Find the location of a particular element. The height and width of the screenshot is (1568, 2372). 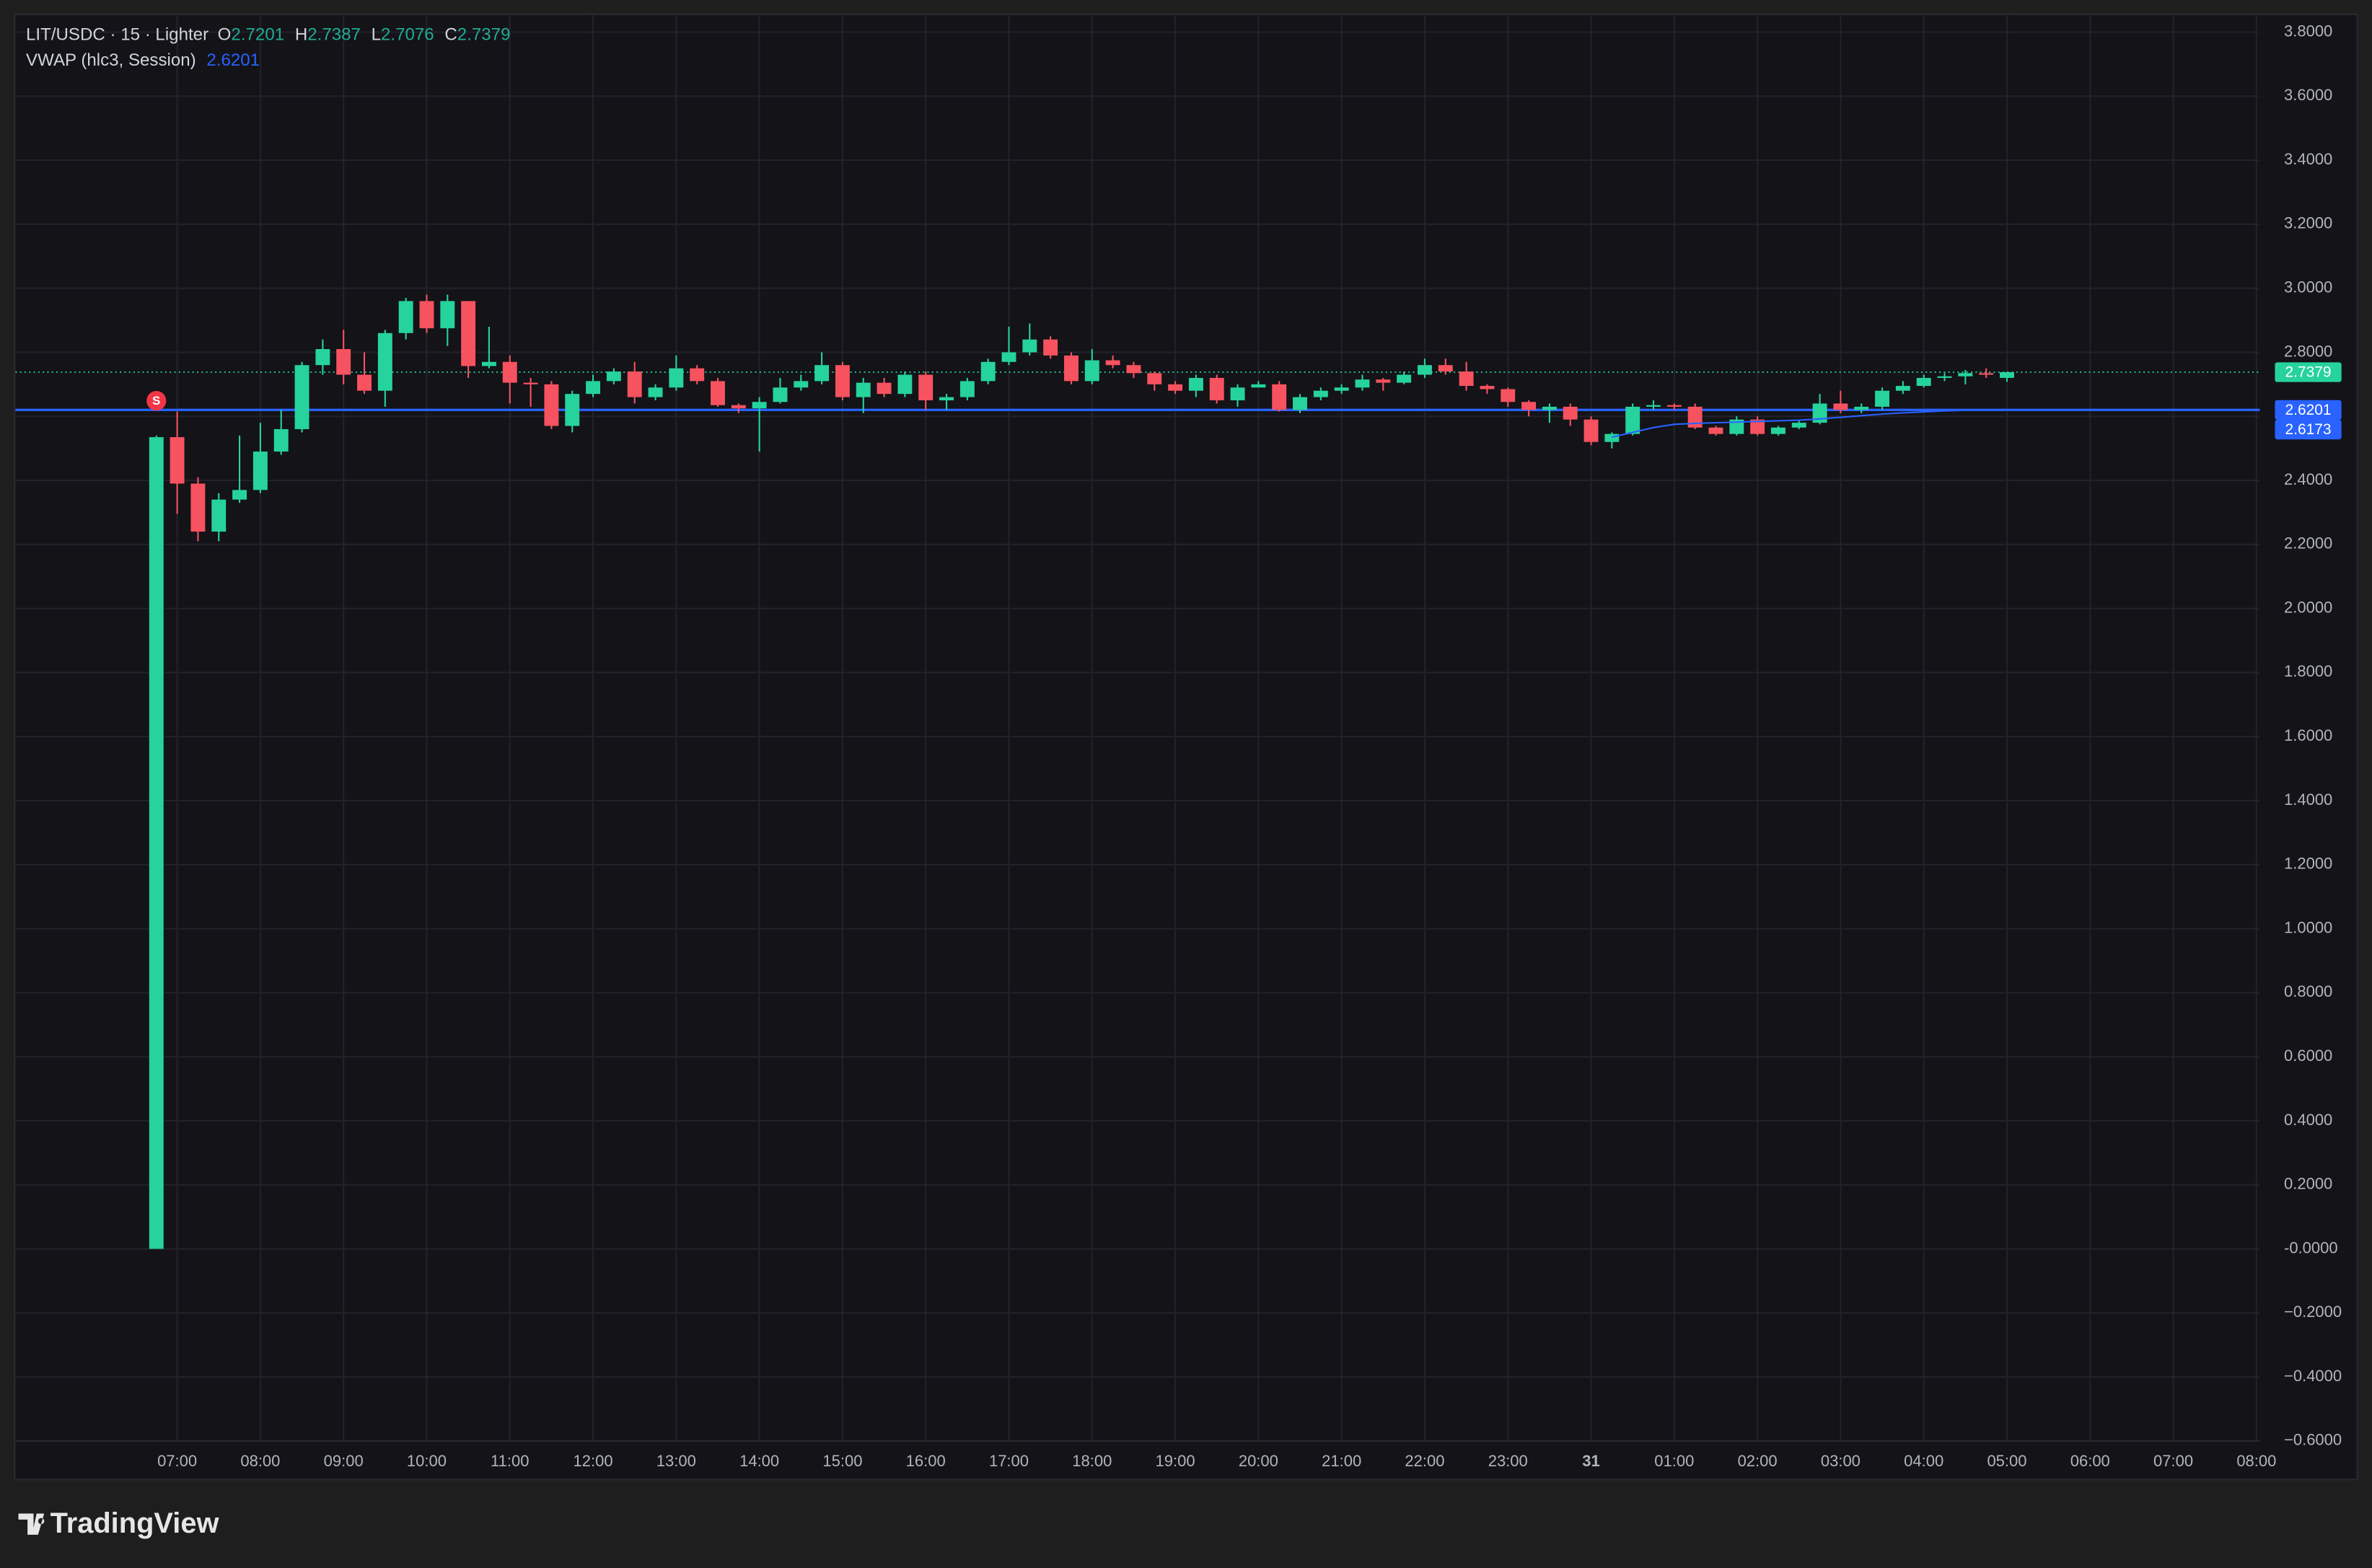

indicator-value: 2.6201 is located at coordinates (233, 60).